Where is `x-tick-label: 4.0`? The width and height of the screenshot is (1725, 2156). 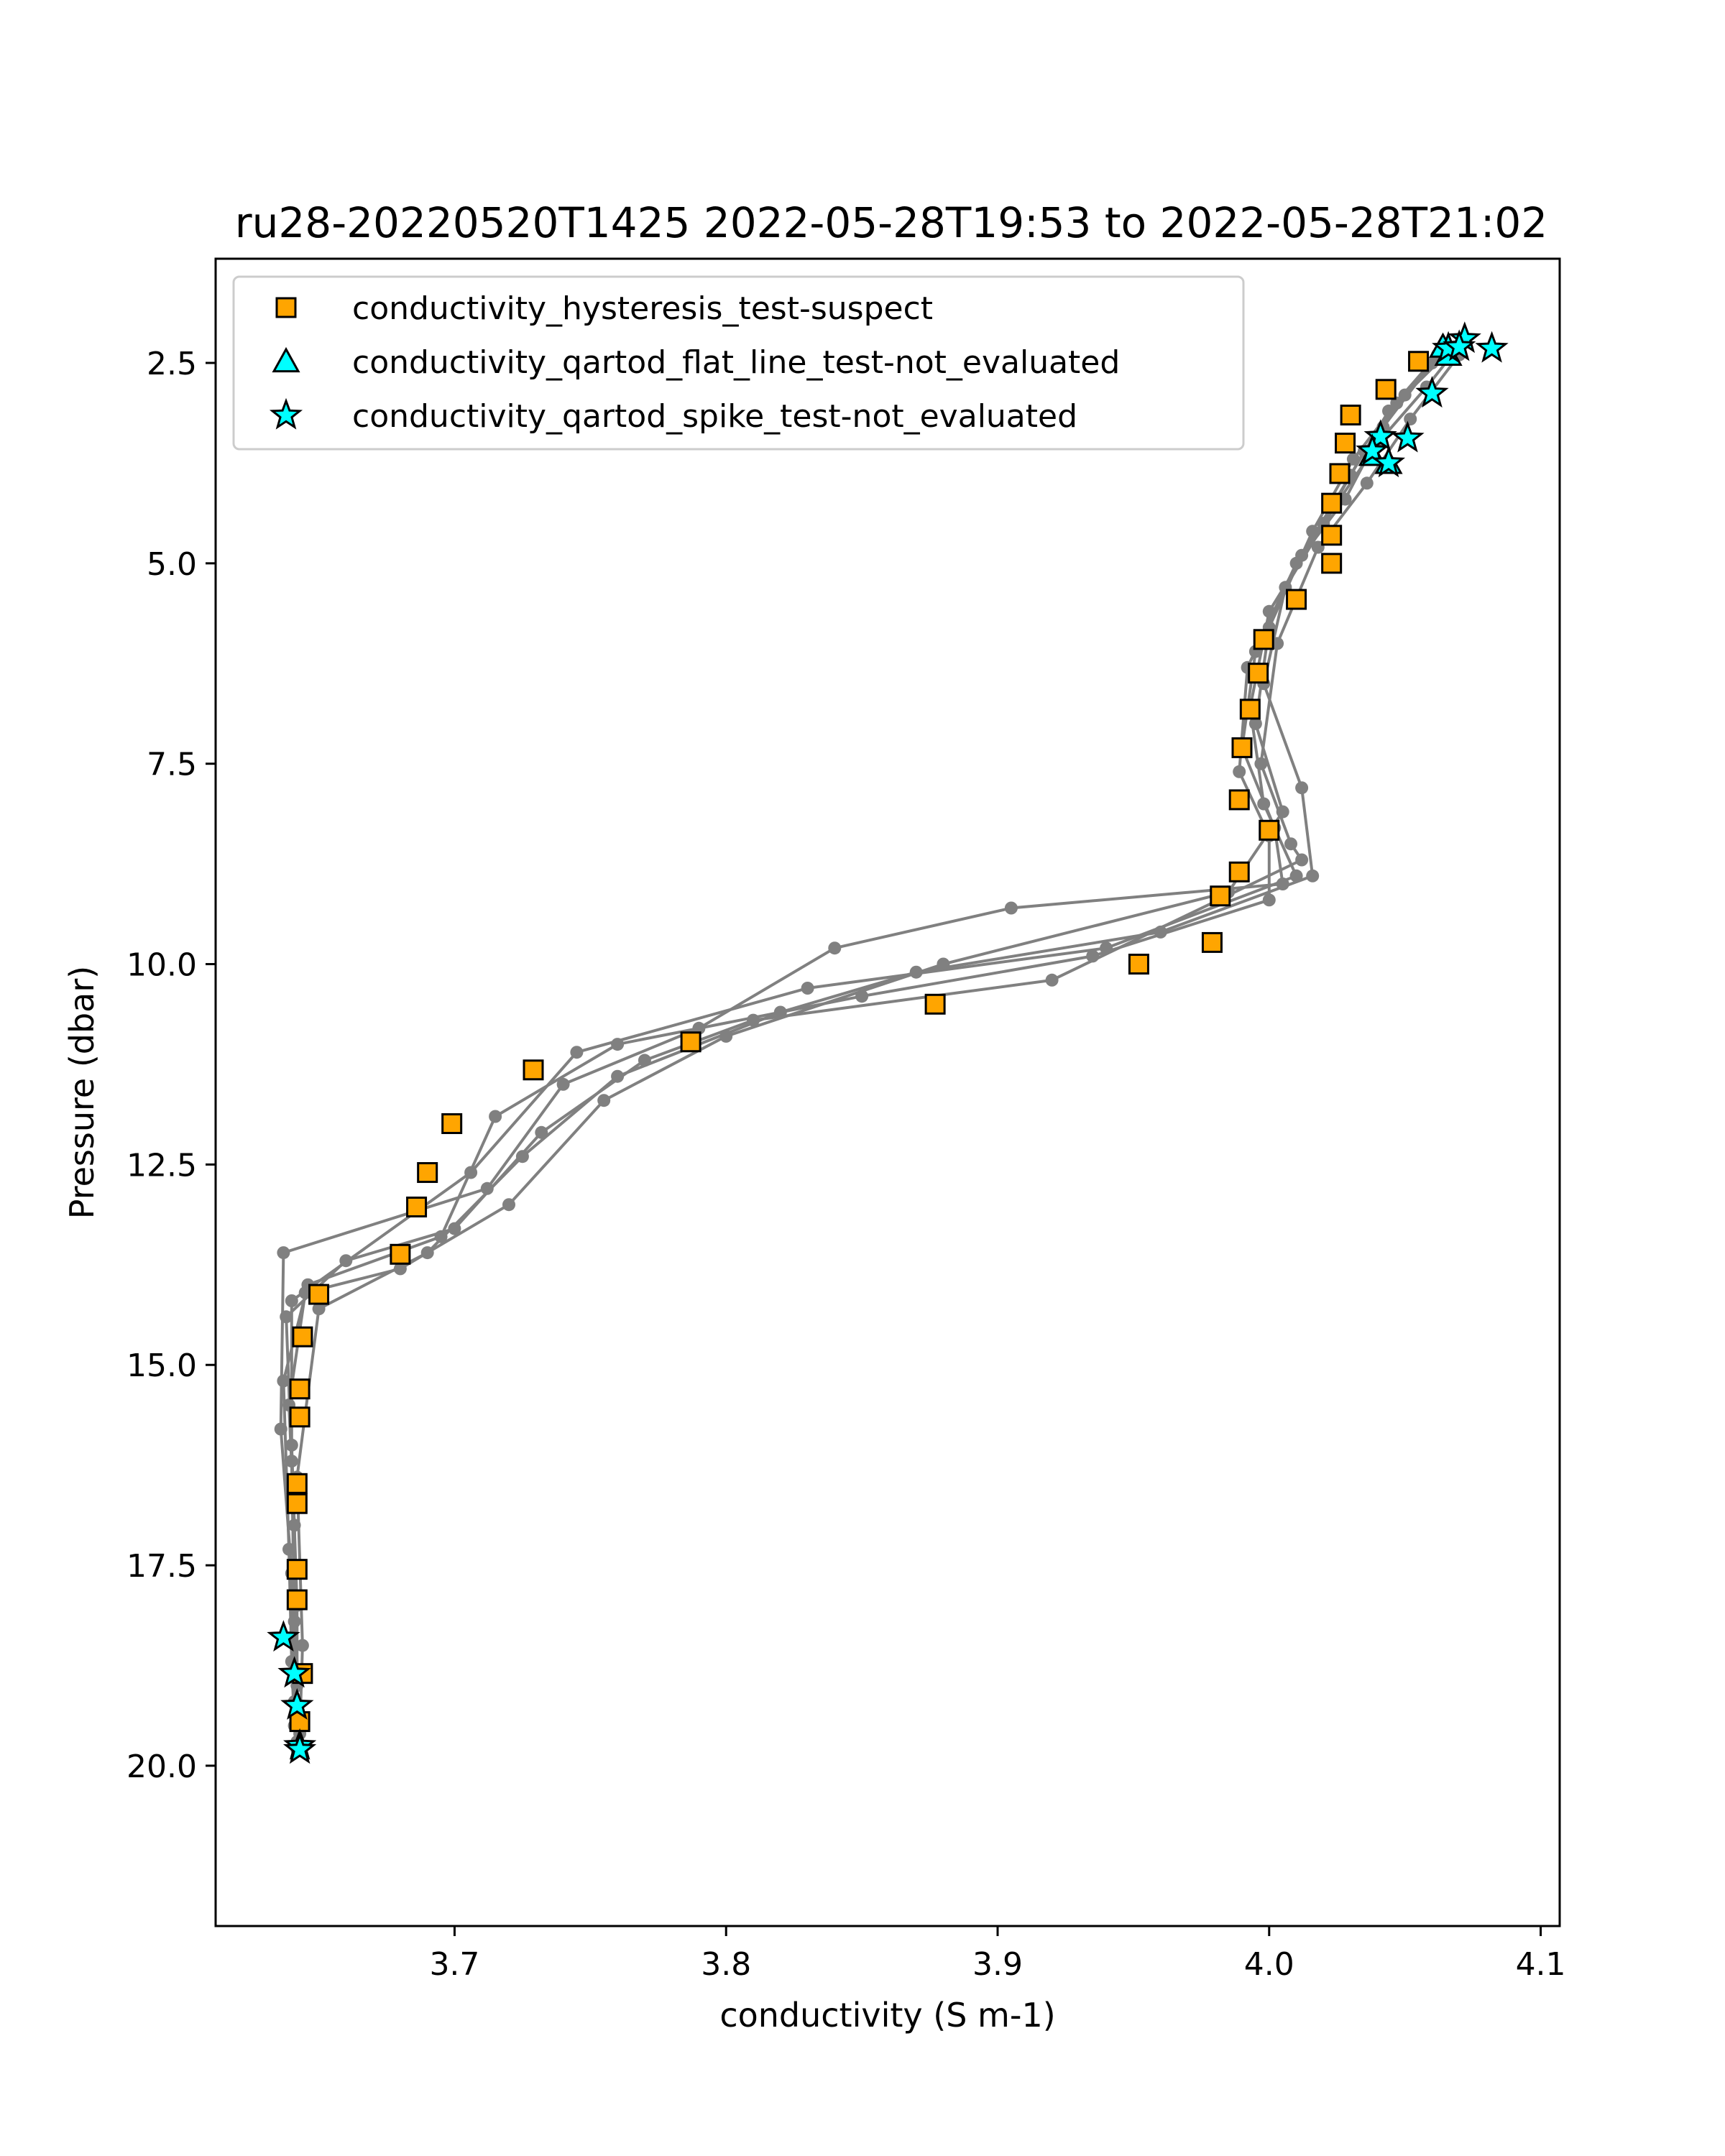
x-tick-label: 4.0 is located at coordinates (1269, 1965).